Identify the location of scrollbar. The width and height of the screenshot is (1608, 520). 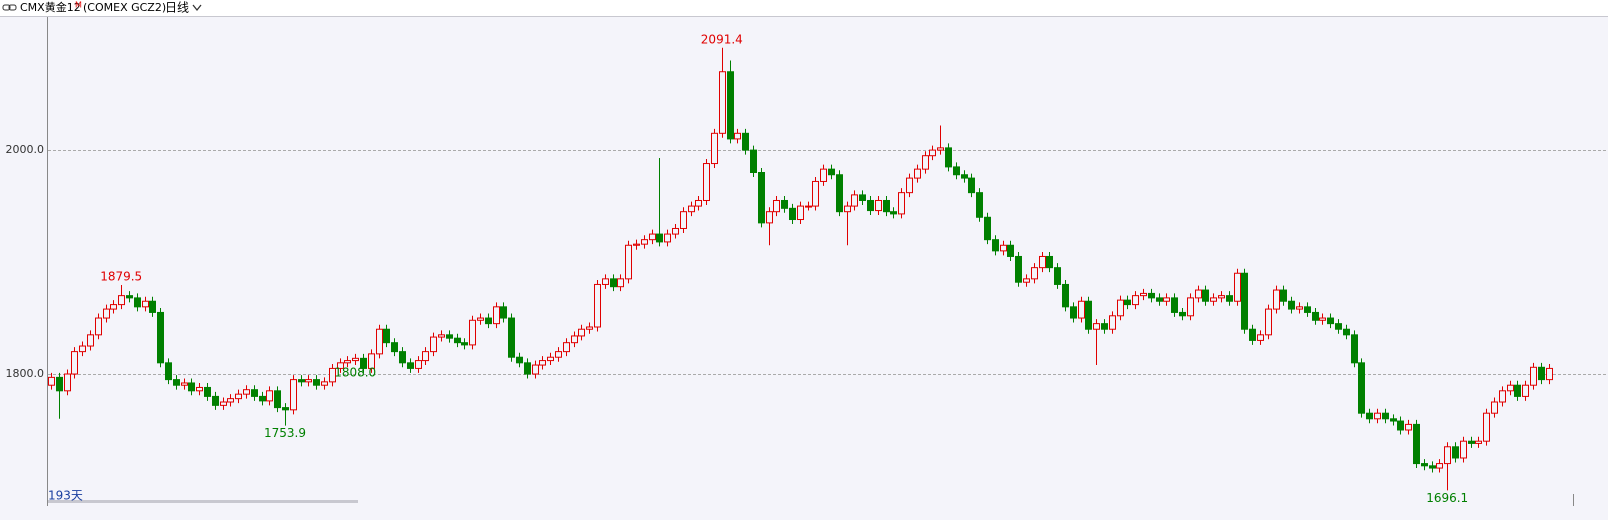
(203, 501).